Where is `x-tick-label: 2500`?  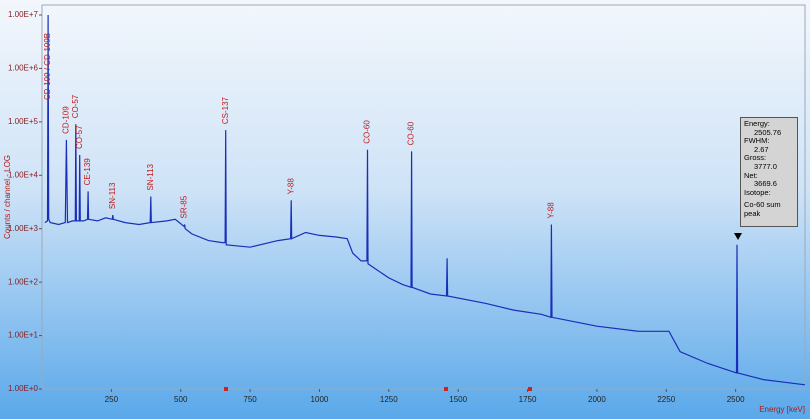 x-tick-label: 2500 is located at coordinates (736, 399).